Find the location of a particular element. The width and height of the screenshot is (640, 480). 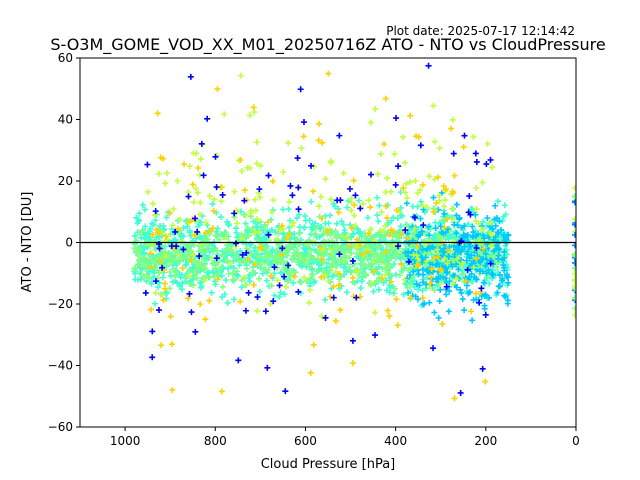

x-tick-label: 800 is located at coordinates (215, 441).